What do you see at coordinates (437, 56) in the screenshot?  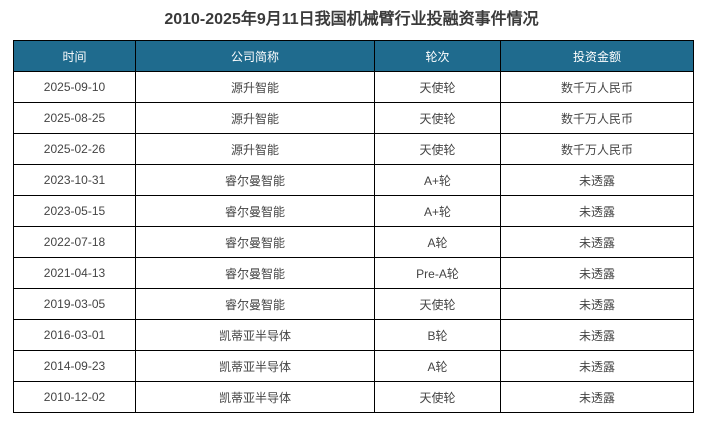 I see `column-header-round: 轮次` at bounding box center [437, 56].